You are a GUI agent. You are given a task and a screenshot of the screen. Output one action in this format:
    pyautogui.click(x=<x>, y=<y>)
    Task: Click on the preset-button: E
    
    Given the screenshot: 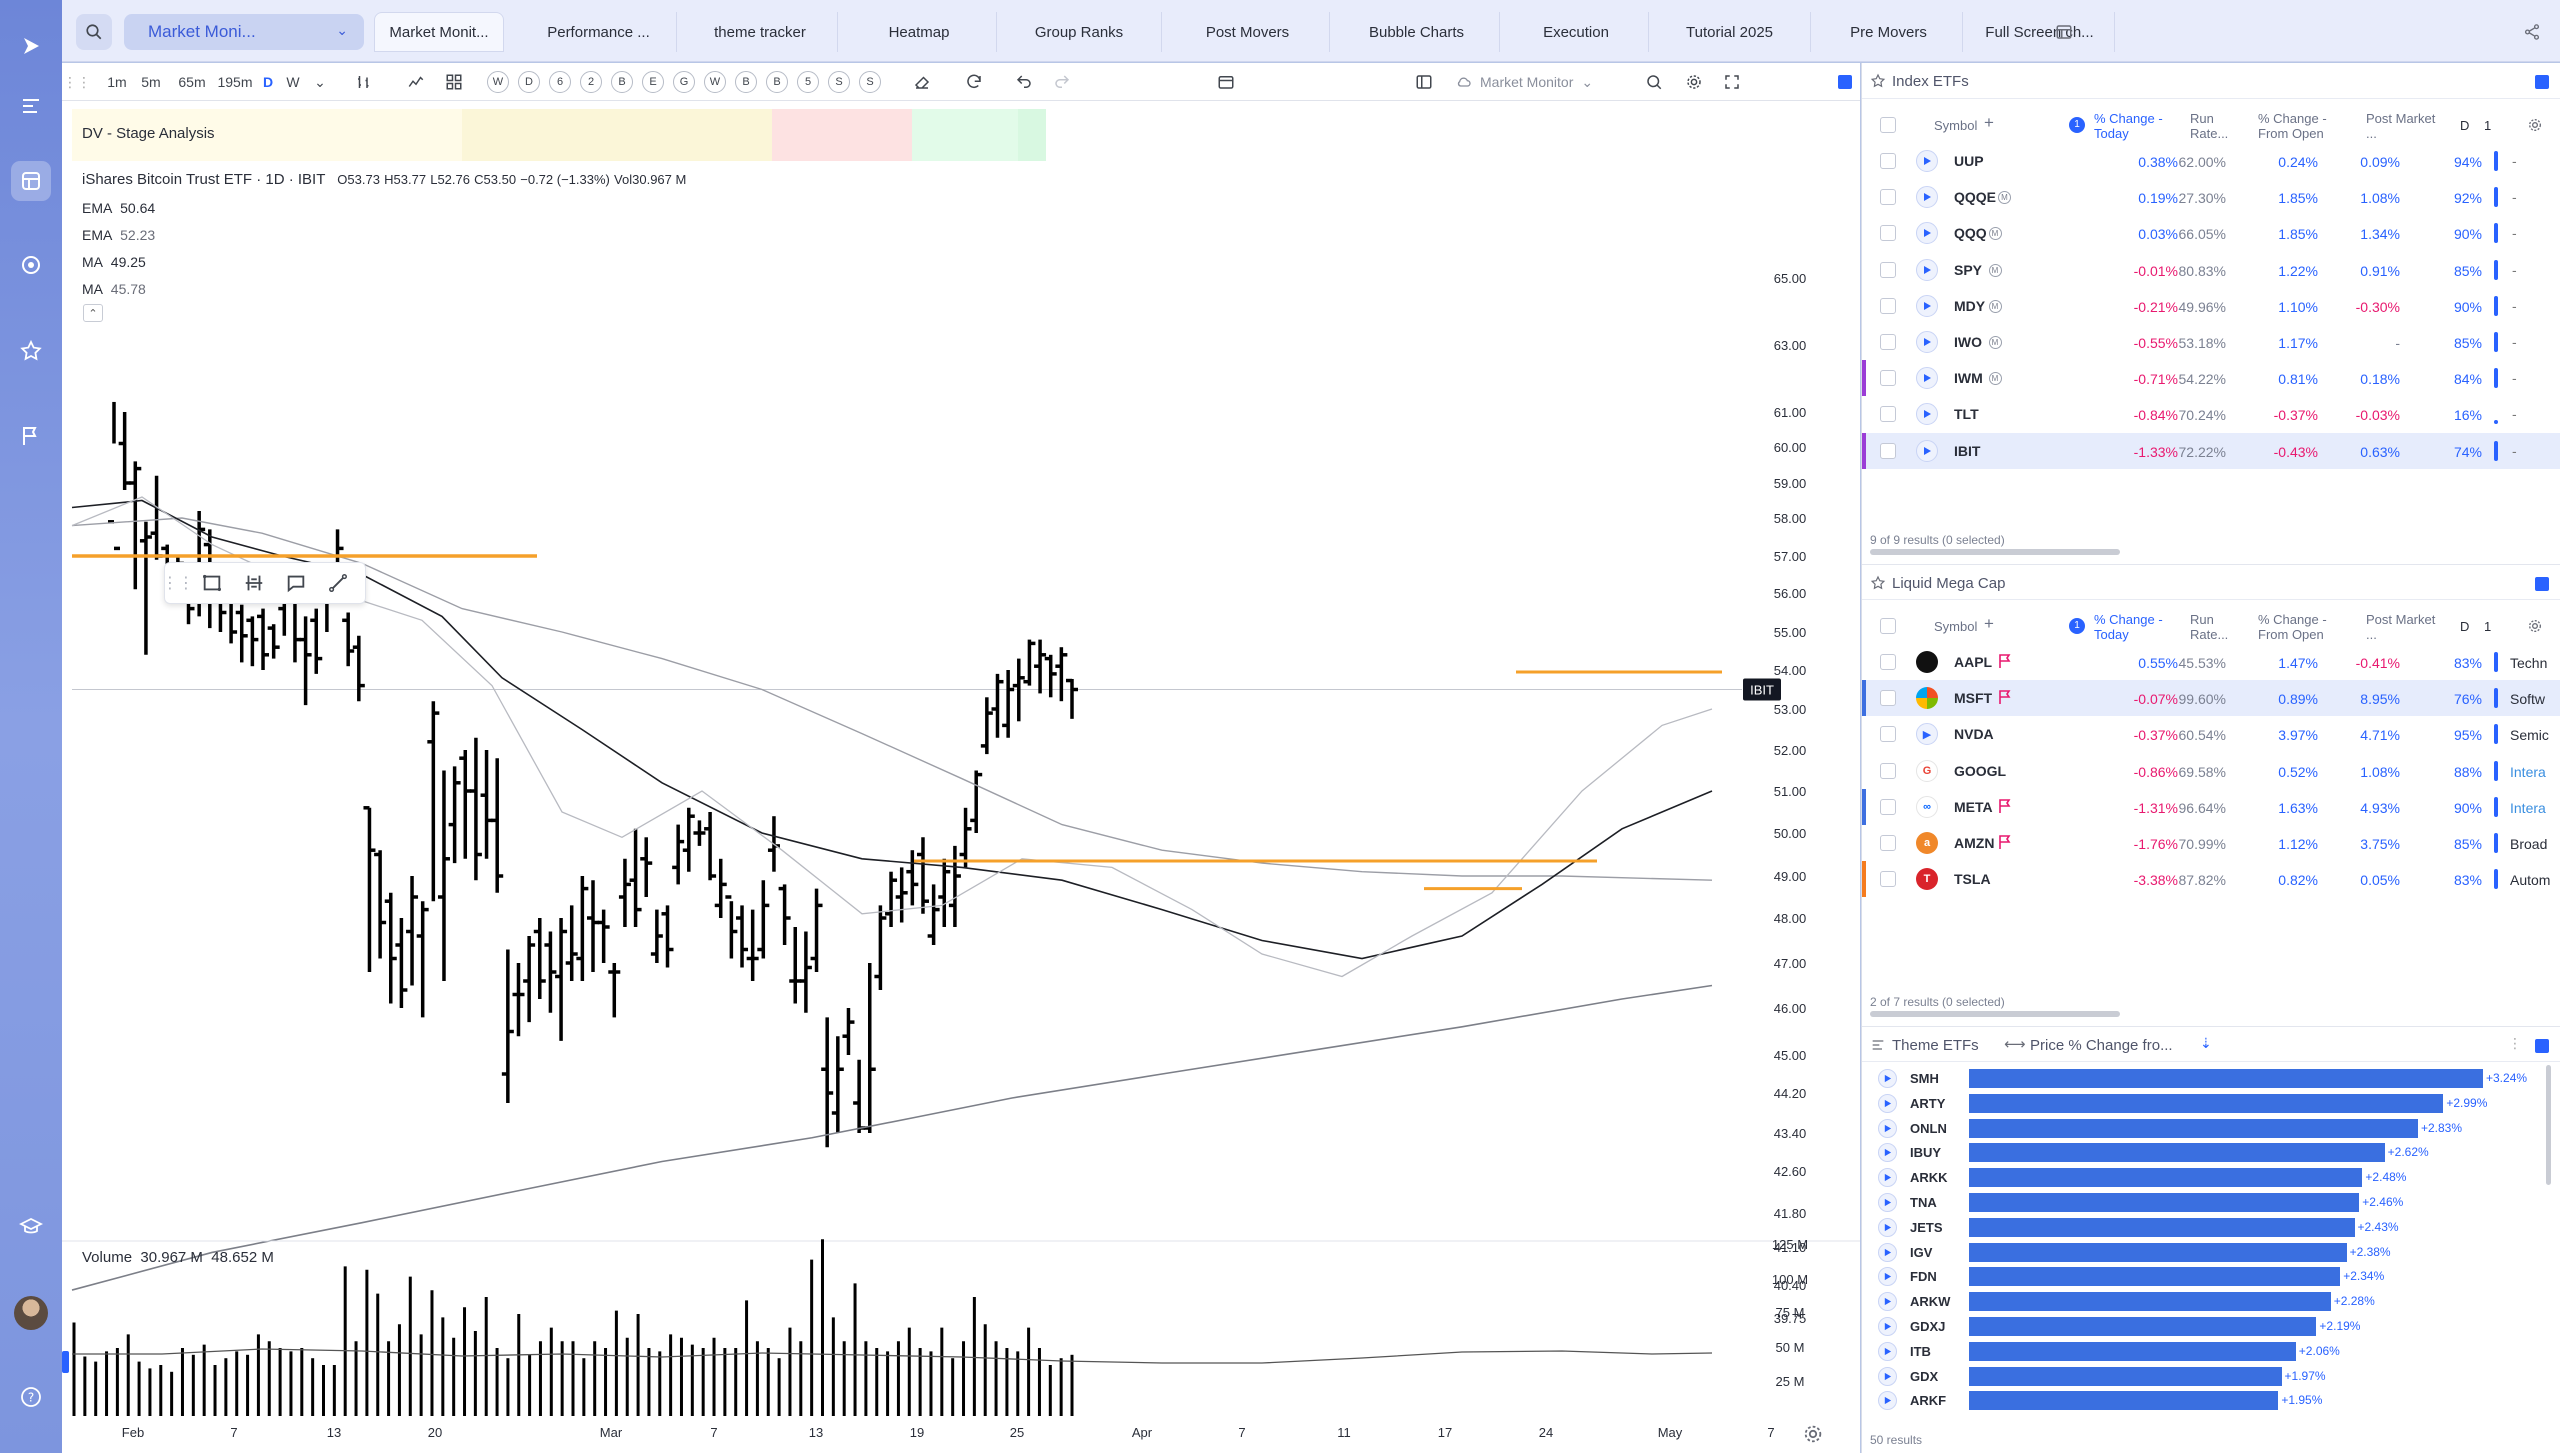 What is the action you would take?
    pyautogui.click(x=653, y=82)
    